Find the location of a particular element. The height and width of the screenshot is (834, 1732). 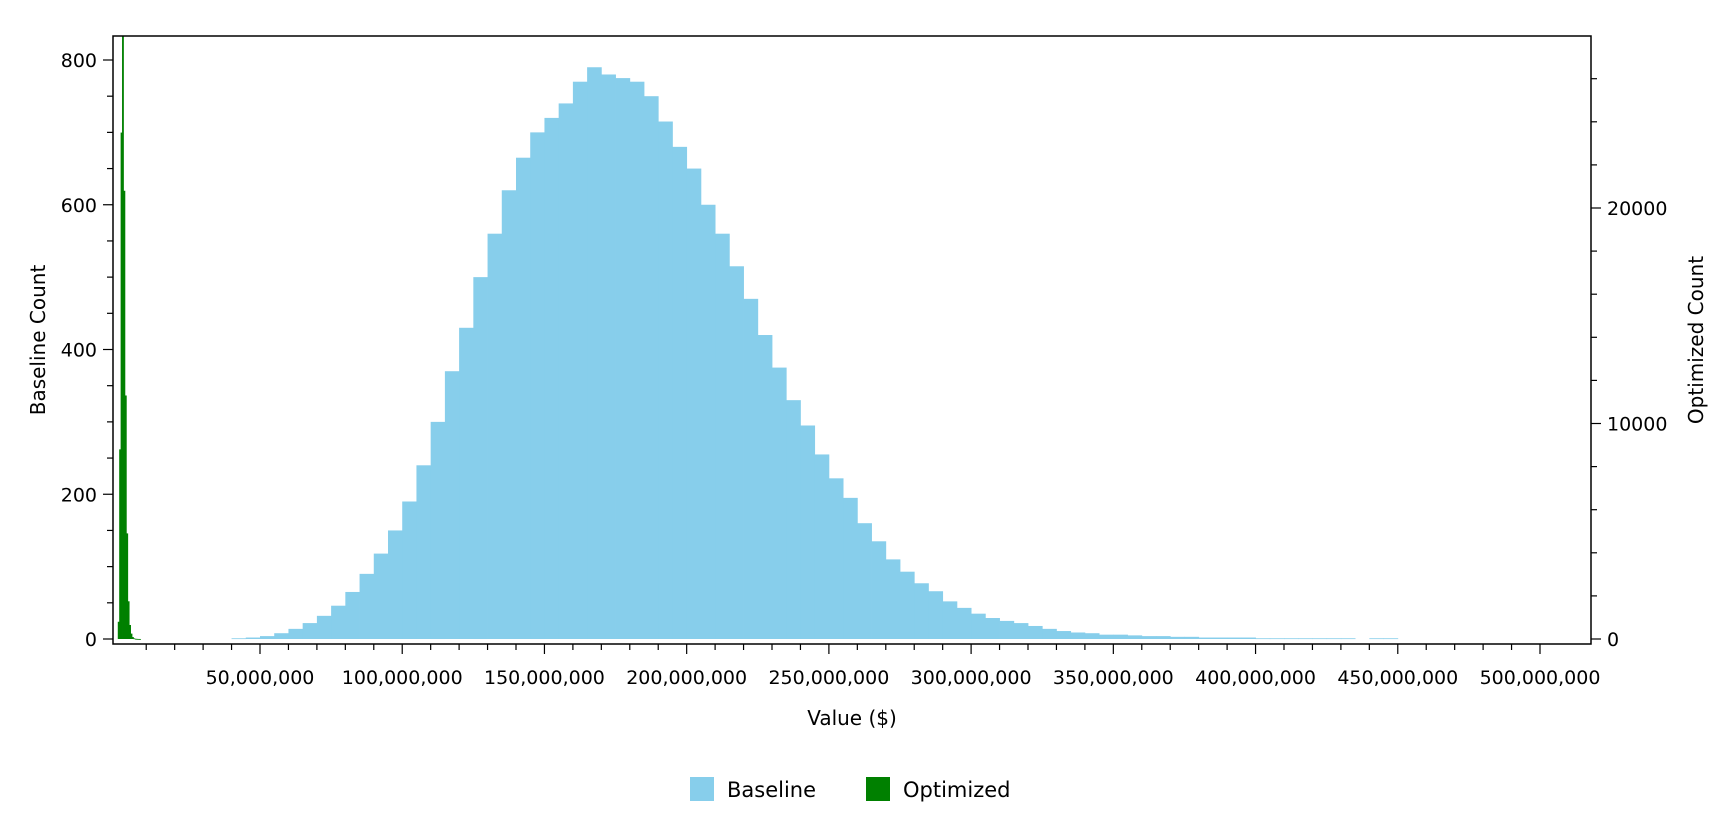

legend-label-baseline: Baseline is located at coordinates (771, 790).